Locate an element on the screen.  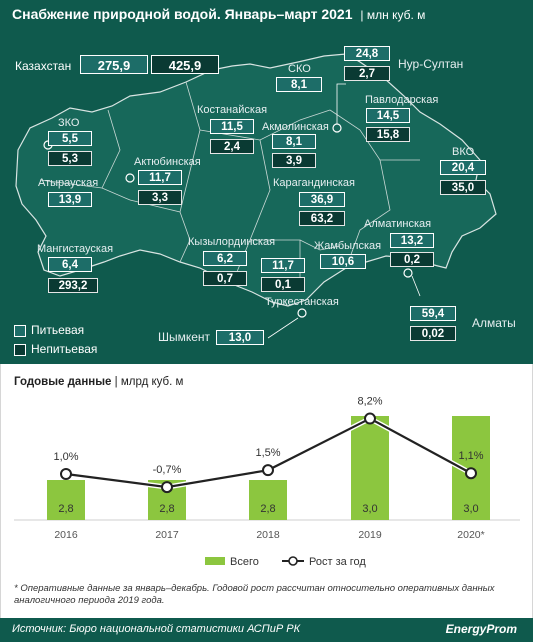
region-non-drinking-value: 3,3 is located at coordinates (160, 197).